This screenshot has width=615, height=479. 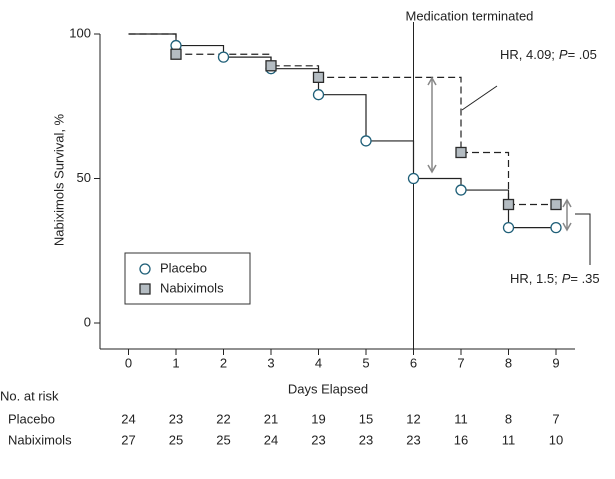 I want to click on legend: Placebo Nabiximols, so click(x=187, y=278).